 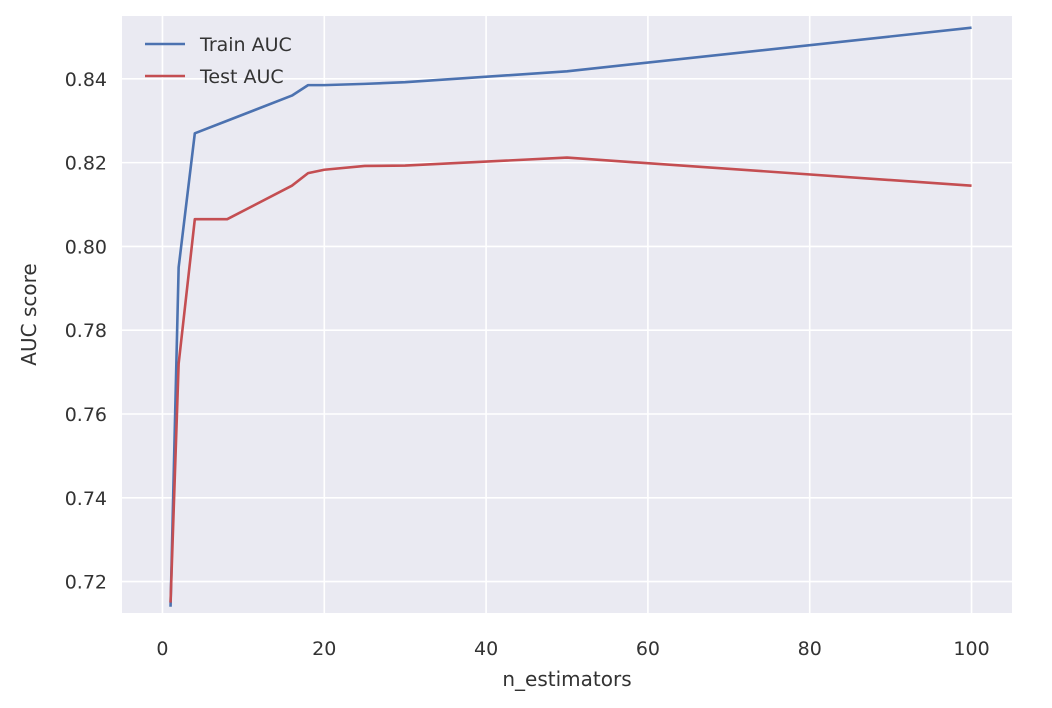 What do you see at coordinates (86, 164) in the screenshot?
I see `y-tick-label: 0.82` at bounding box center [86, 164].